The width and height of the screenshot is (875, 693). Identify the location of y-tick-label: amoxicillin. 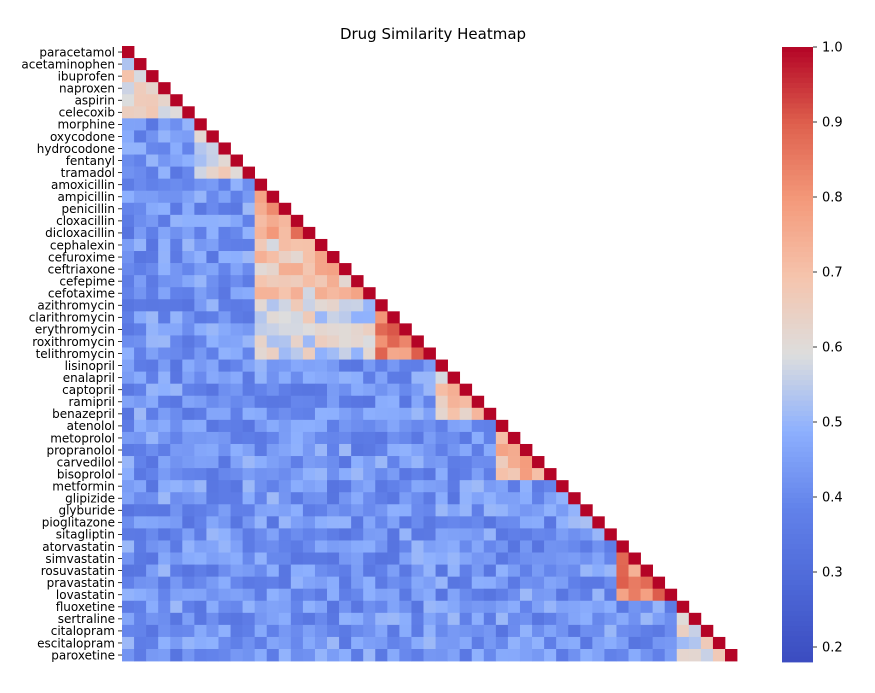
(83, 185).